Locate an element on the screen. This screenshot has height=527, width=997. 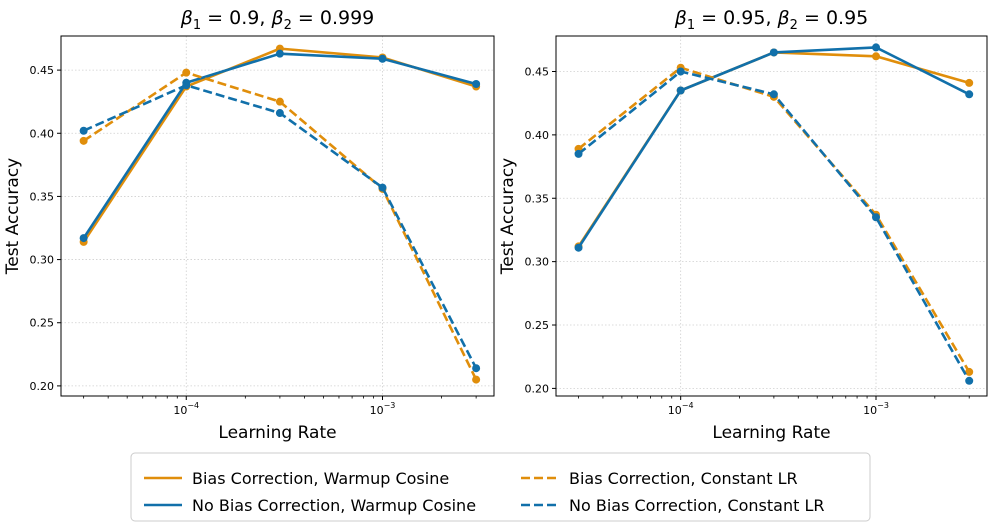
legend-label: Bias Correction, Constant LR is located at coordinates (683, 478).